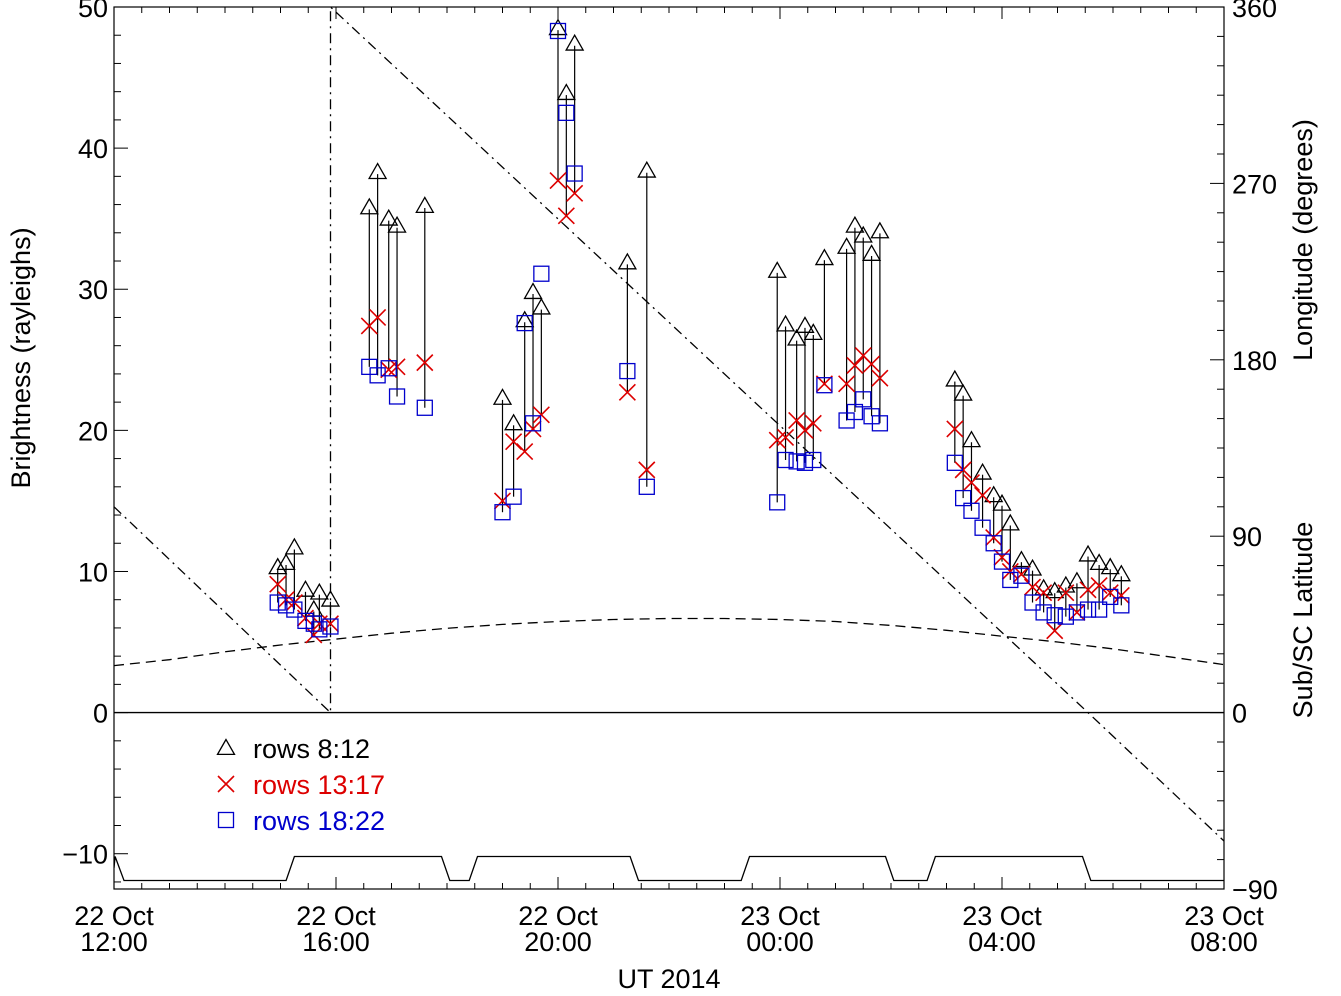 This screenshot has width=1341, height=996. Describe the element at coordinates (558, 942) in the screenshot. I see `x-tick-label-time: 20:00` at that location.